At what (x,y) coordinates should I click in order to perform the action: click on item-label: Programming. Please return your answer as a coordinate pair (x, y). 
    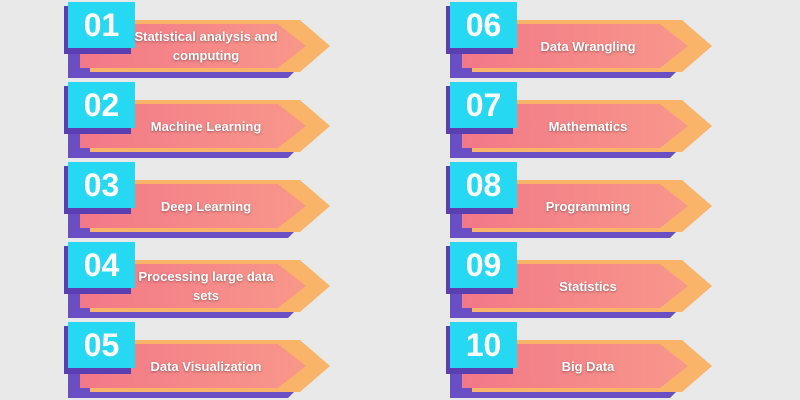
    Looking at the image, I should click on (588, 206).